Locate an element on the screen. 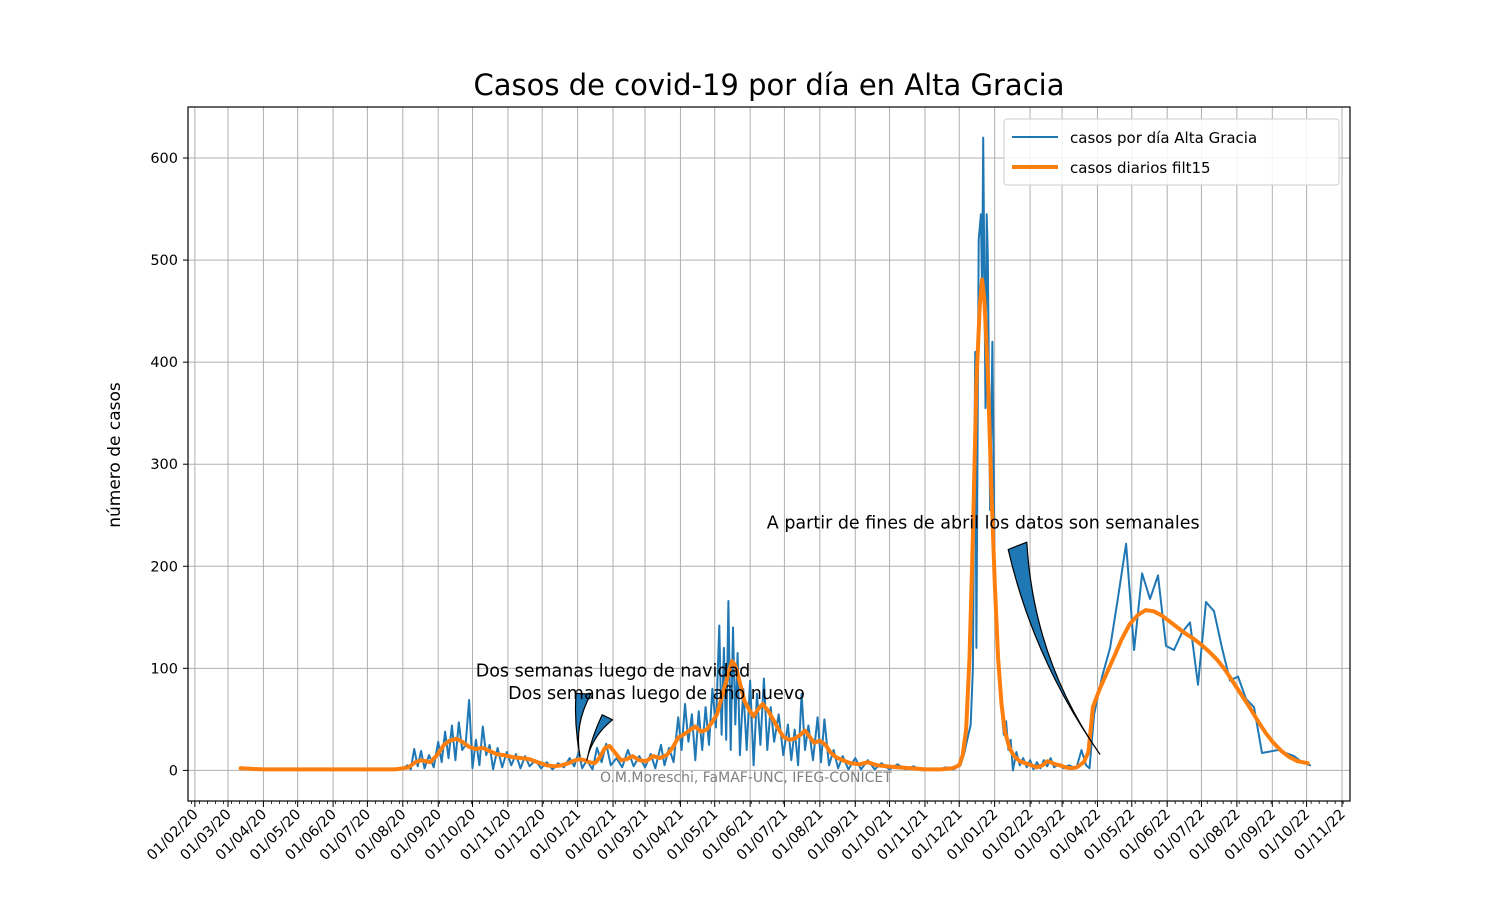 This screenshot has height=900, width=1500. y-tick-label: 600 is located at coordinates (164, 159).